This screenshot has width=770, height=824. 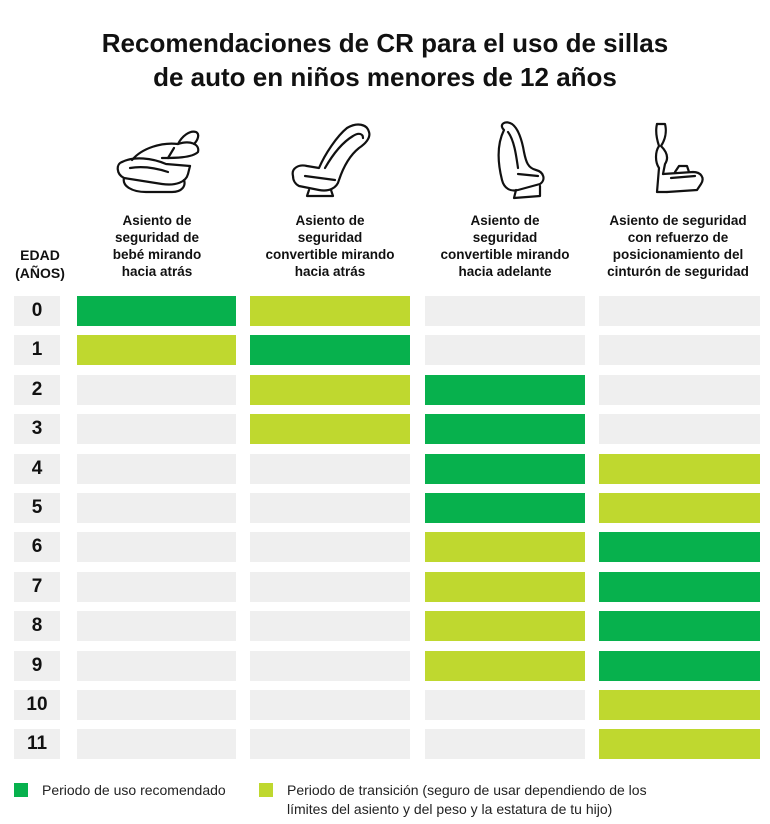 What do you see at coordinates (266, 790) in the screenshot?
I see `legend-swatch-transition` at bounding box center [266, 790].